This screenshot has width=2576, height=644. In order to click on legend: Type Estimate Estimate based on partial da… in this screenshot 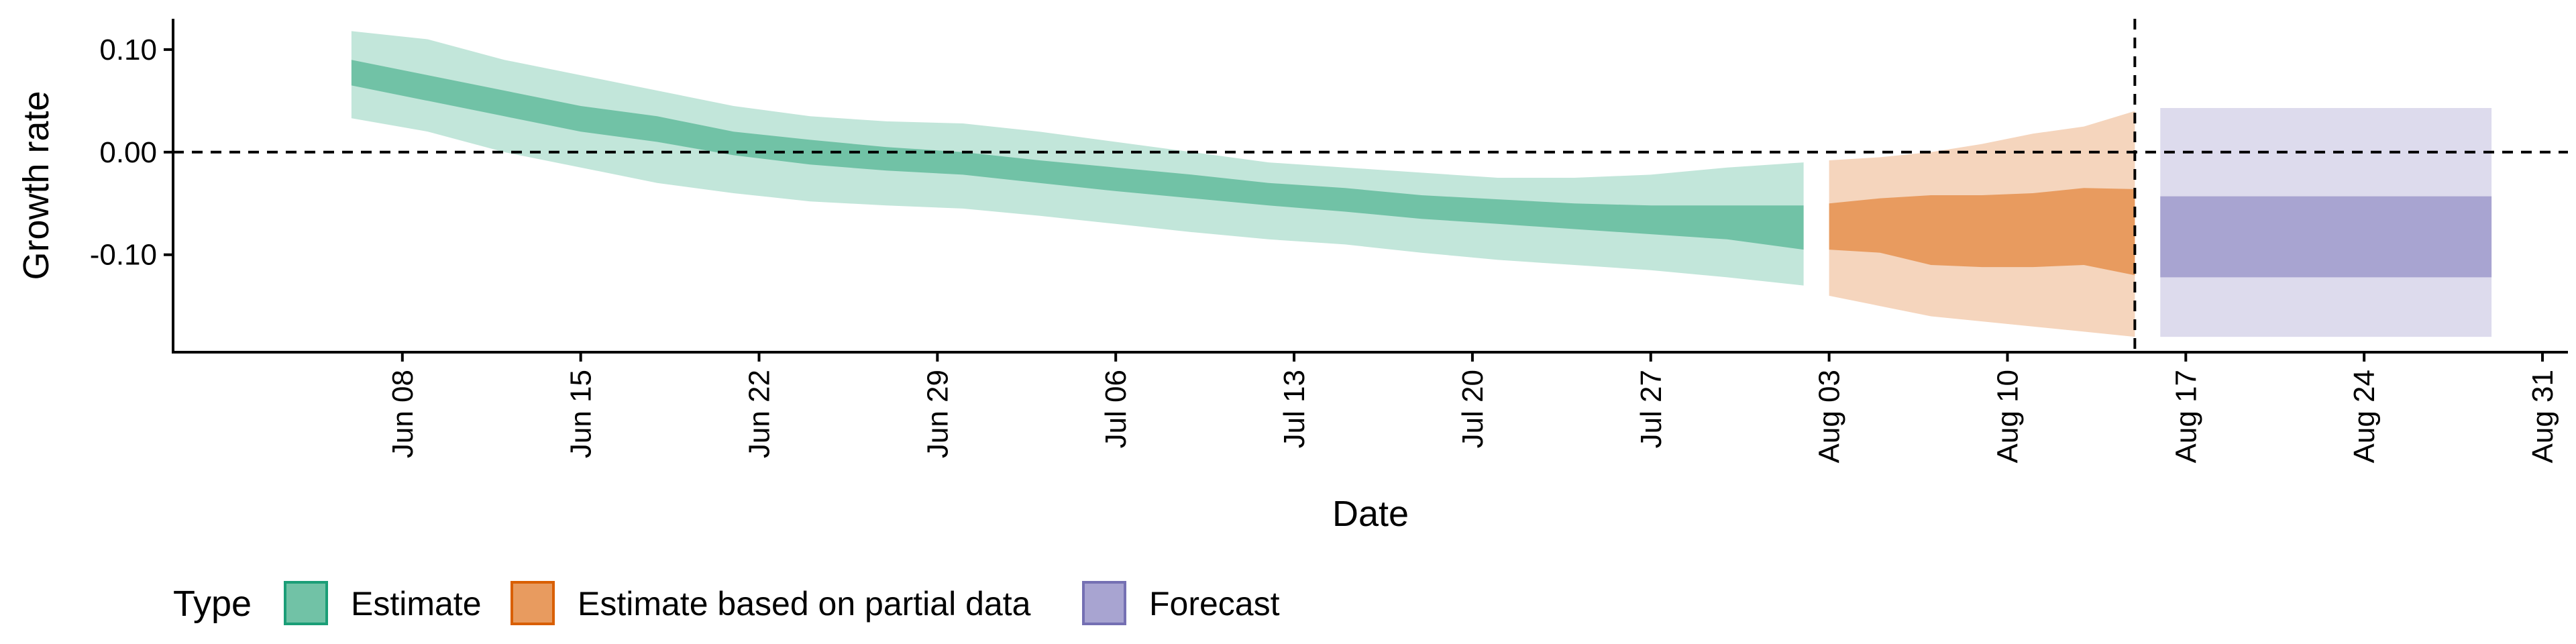, I will do `click(726, 603)`.